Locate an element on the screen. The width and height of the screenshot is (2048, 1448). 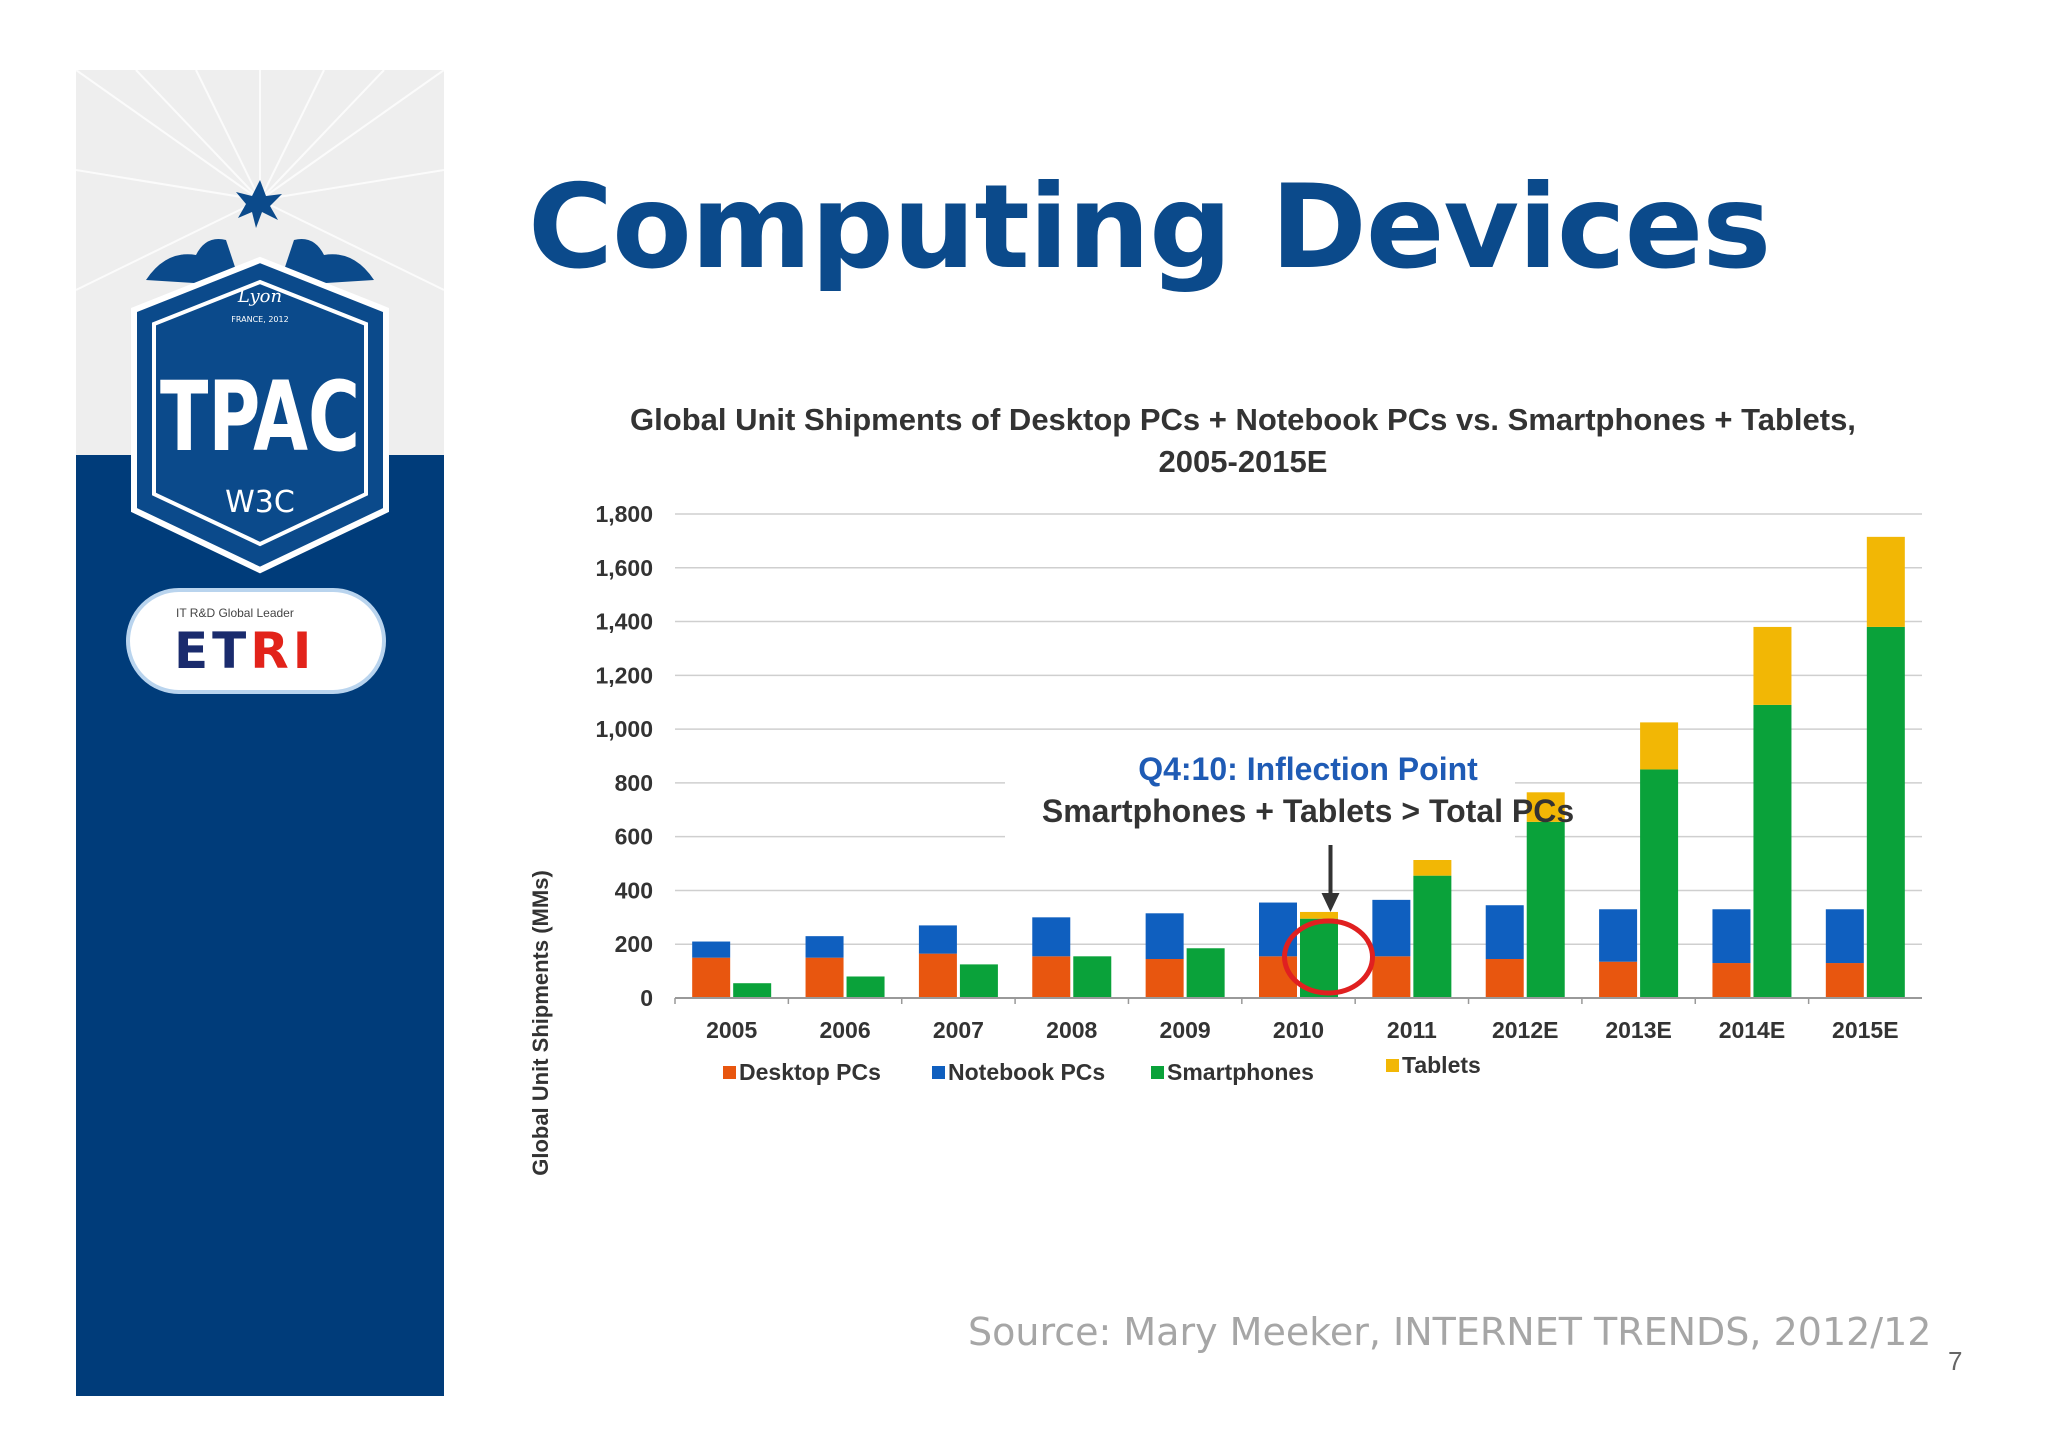
bar-notebook-pcs-2008 is located at coordinates (1051, 937).